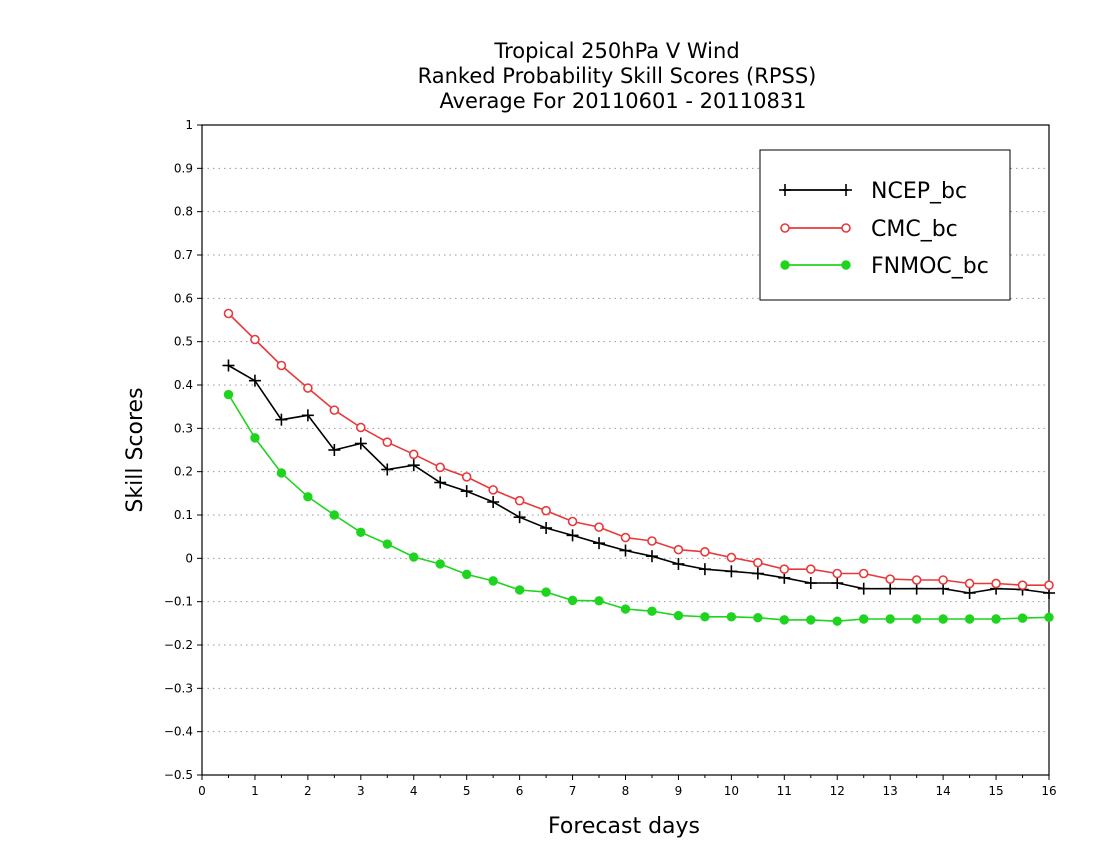 This screenshot has height=850, width=1100. What do you see at coordinates (183, 385) in the screenshot?
I see `y-tick-label: 0.4` at bounding box center [183, 385].